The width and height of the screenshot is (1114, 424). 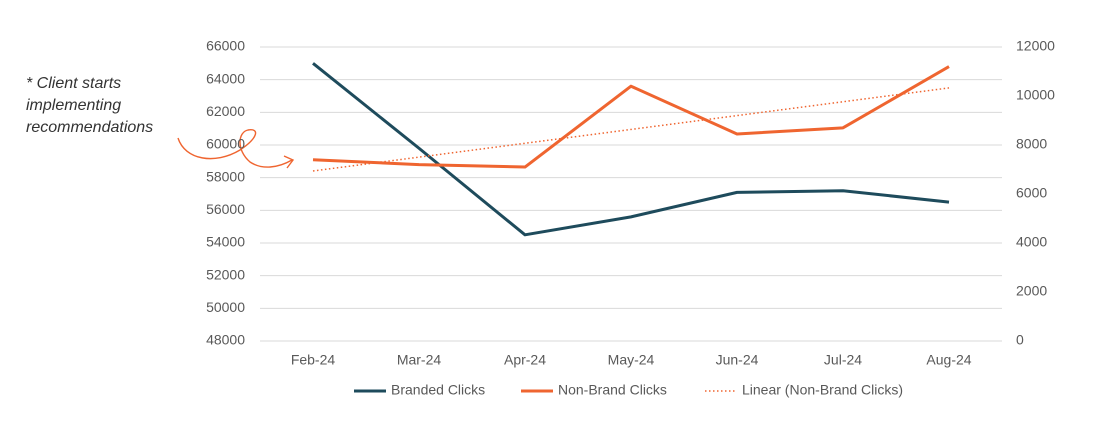 I want to click on legend-label: Linear (Non-Brand Clicks), so click(x=822, y=390).